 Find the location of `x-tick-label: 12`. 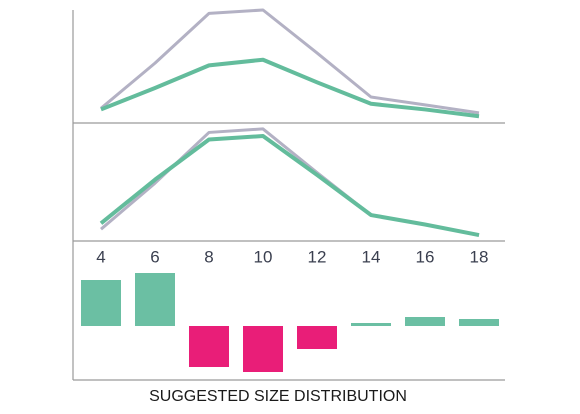

x-tick-label: 12 is located at coordinates (317, 256).